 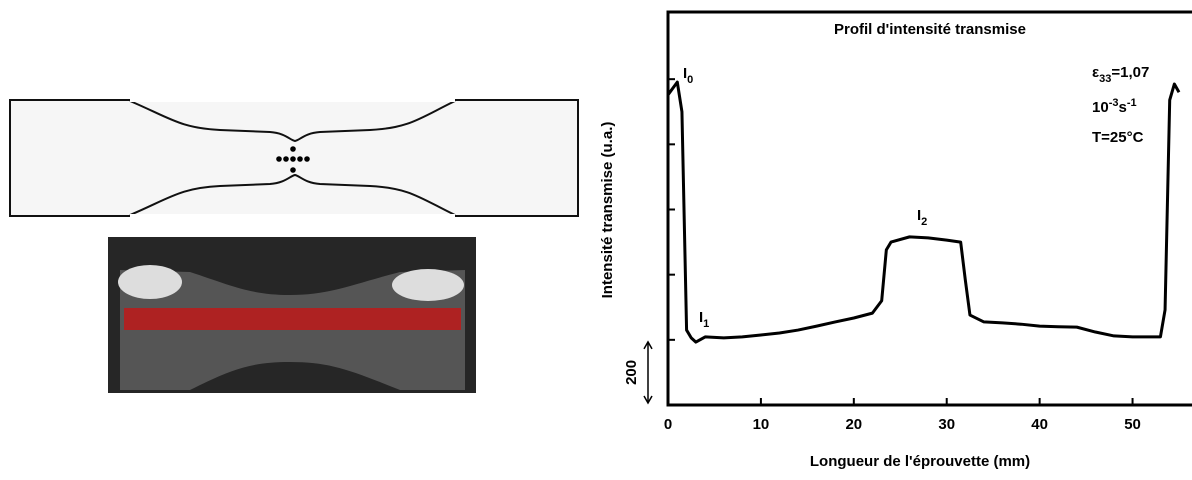 What do you see at coordinates (1120, 74) in the screenshot?
I see `annotation-strain: ε33=1,07` at bounding box center [1120, 74].